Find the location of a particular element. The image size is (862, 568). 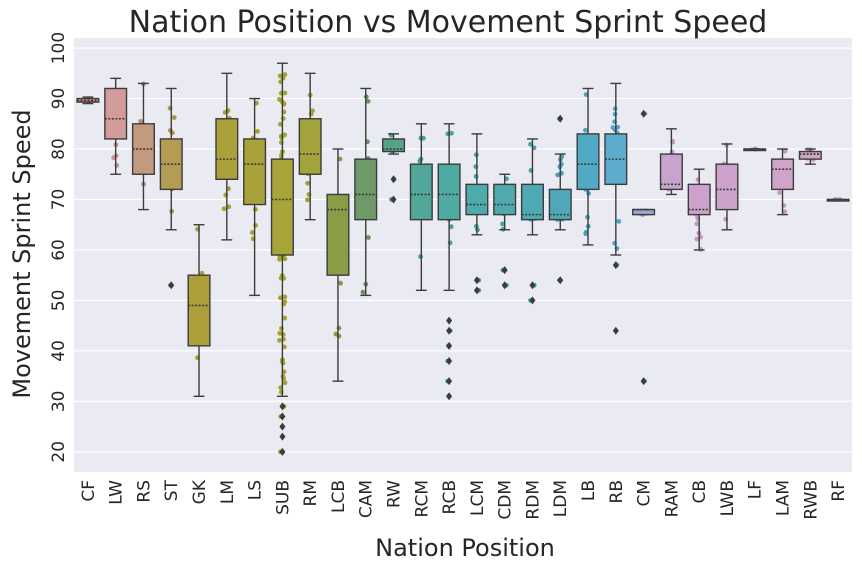

box-rdm is located at coordinates (532, 221).